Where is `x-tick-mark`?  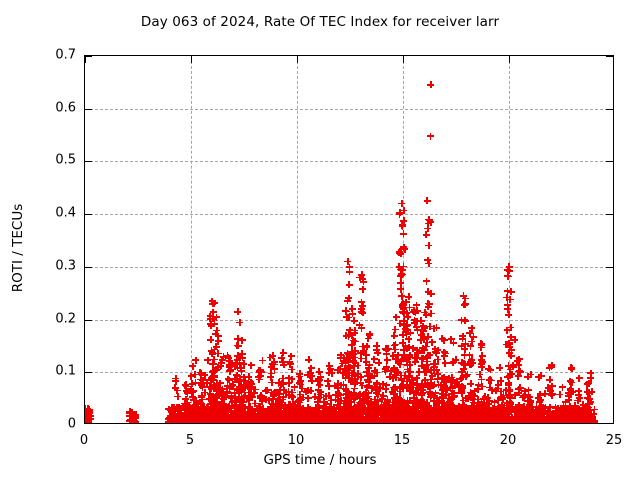 x-tick-mark is located at coordinates (191, 59).